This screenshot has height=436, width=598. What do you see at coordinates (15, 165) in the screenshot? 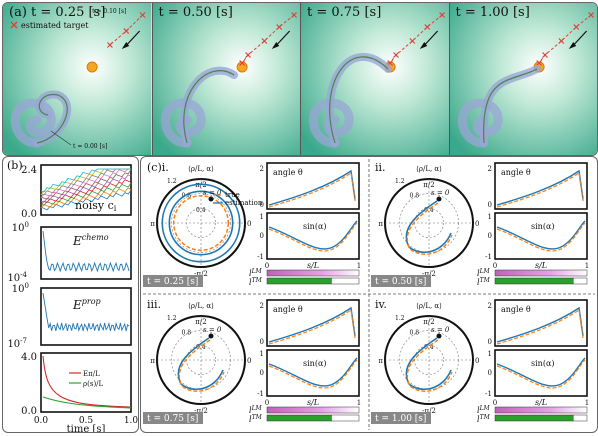
I see `panel-b-label: (b)` at bounding box center [15, 165].